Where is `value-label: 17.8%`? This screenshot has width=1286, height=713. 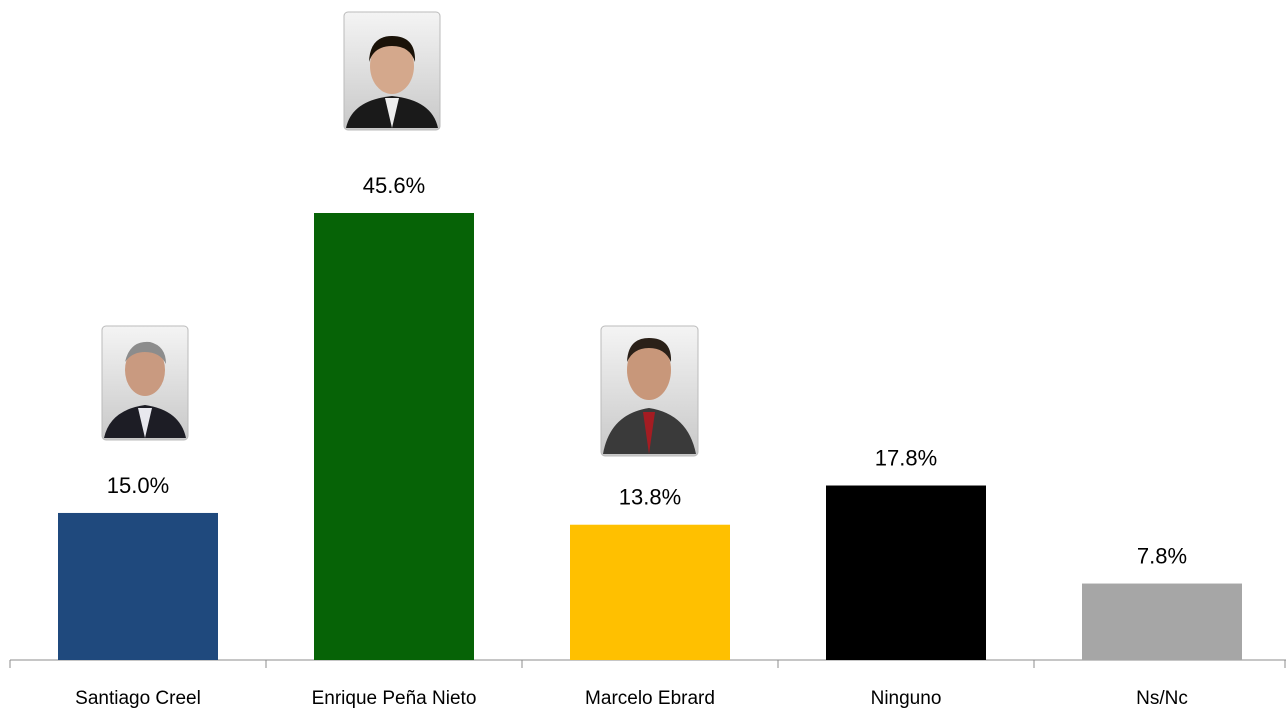
value-label: 17.8% is located at coordinates (906, 458).